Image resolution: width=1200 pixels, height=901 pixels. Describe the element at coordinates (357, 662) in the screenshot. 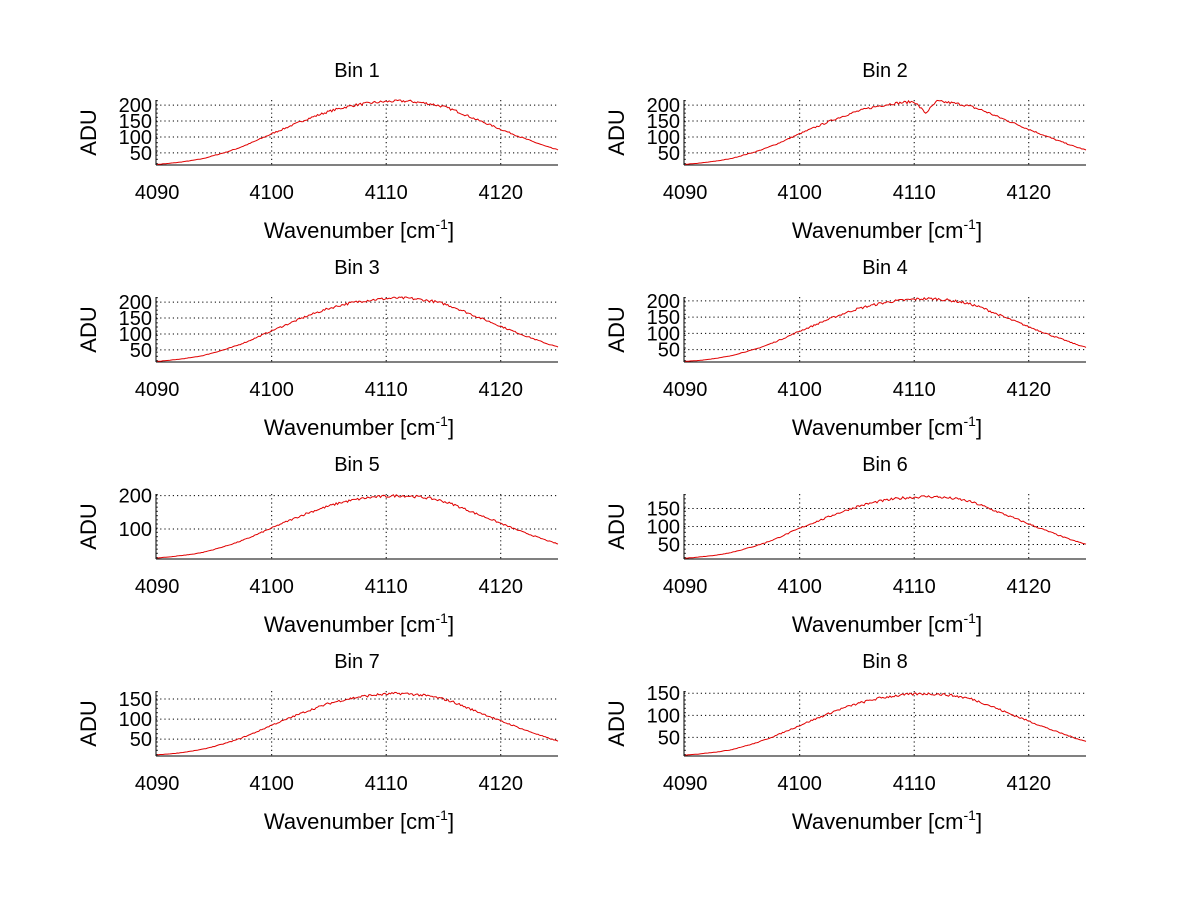

I see `subplot-title: Bin 7` at that location.